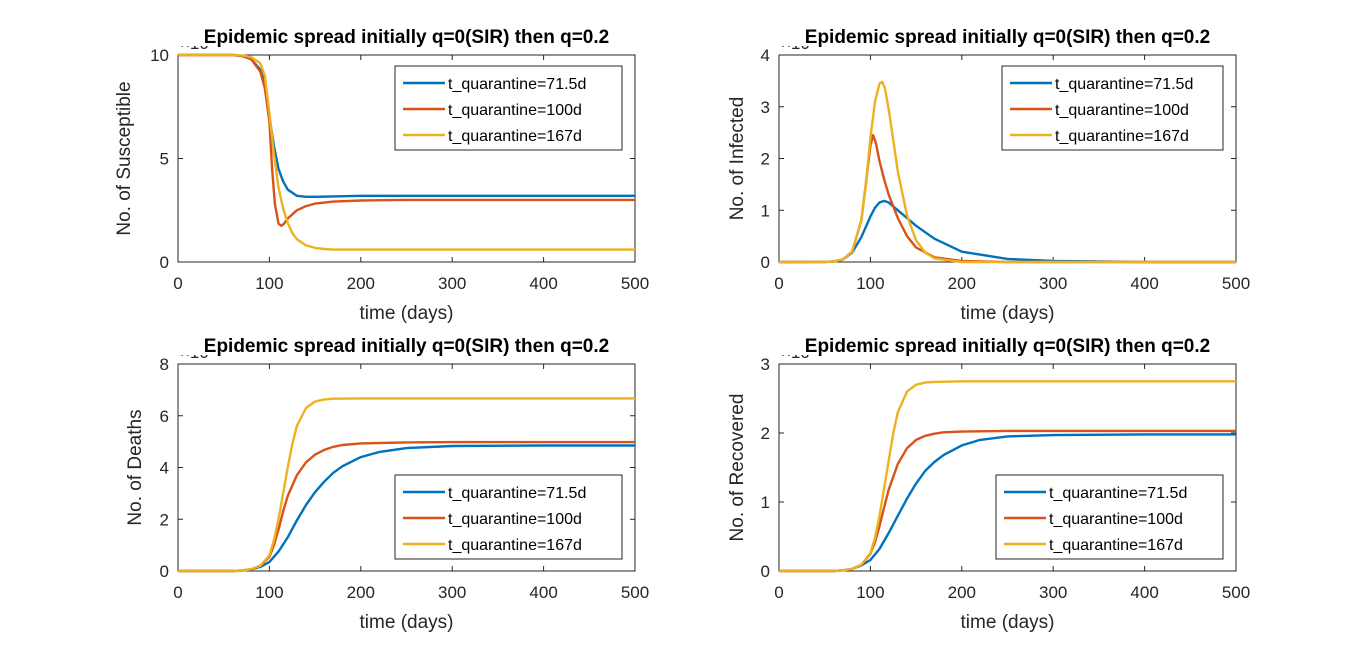  Describe the element at coordinates (164, 159) in the screenshot. I see `y-tick-label: 5` at that location.